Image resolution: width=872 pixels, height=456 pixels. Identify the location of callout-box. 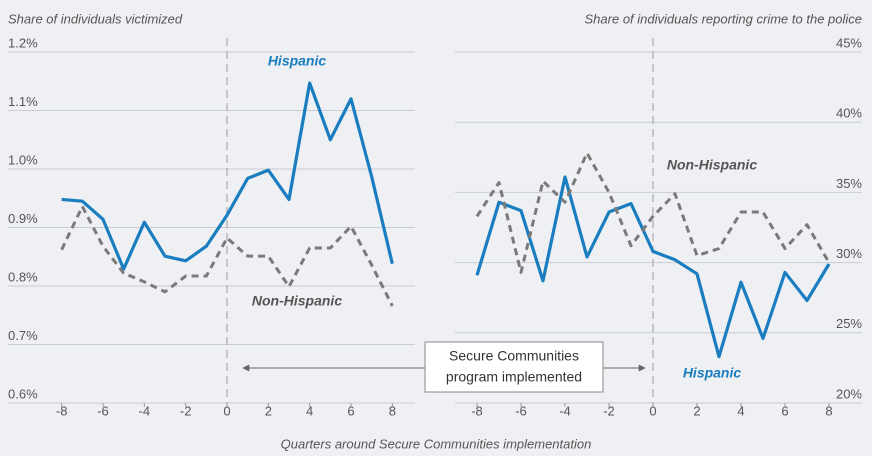
(514, 367).